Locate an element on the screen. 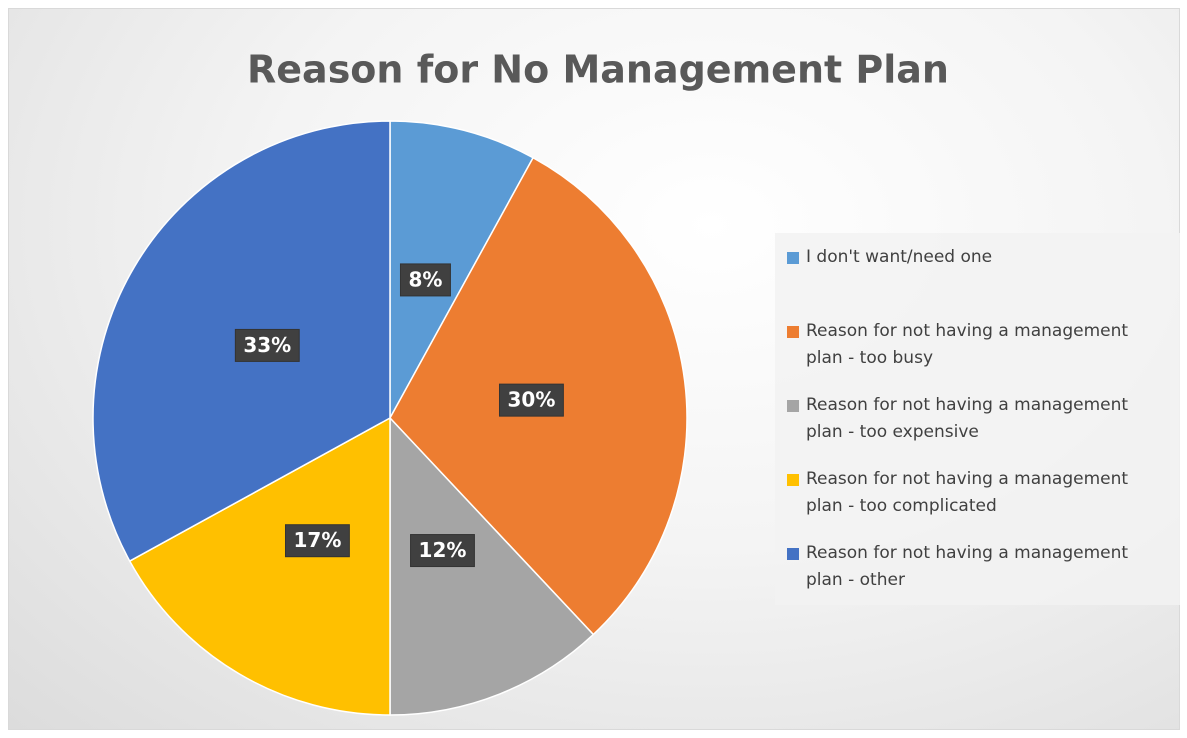  data-label-text: 17% is located at coordinates (317, 540).